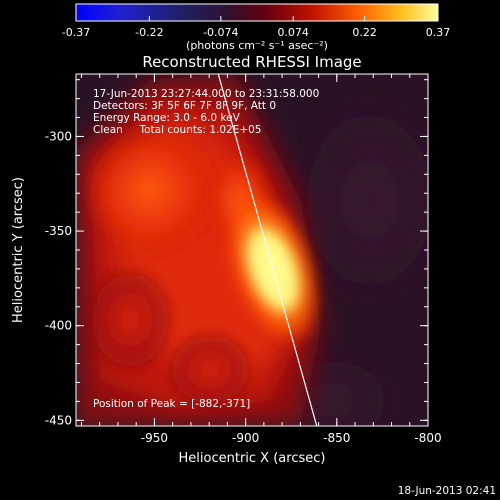 The height and width of the screenshot is (500, 500). I want to click on colorbar-tick-label: 0.37, so click(438, 32).